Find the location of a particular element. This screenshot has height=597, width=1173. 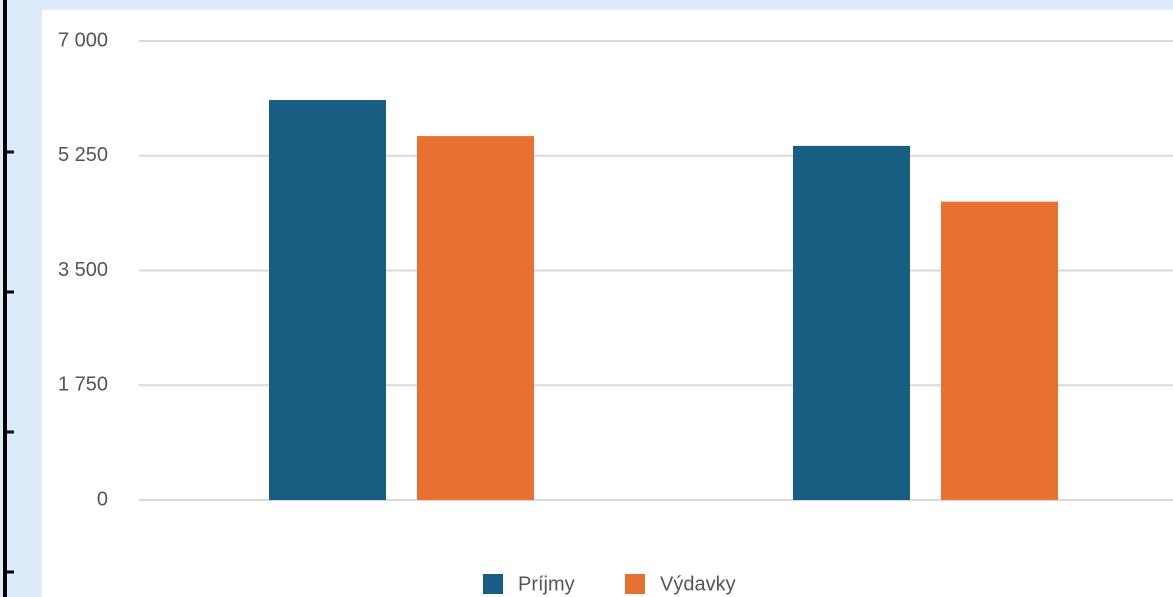

y-tick-label: 0 is located at coordinates (102, 499).